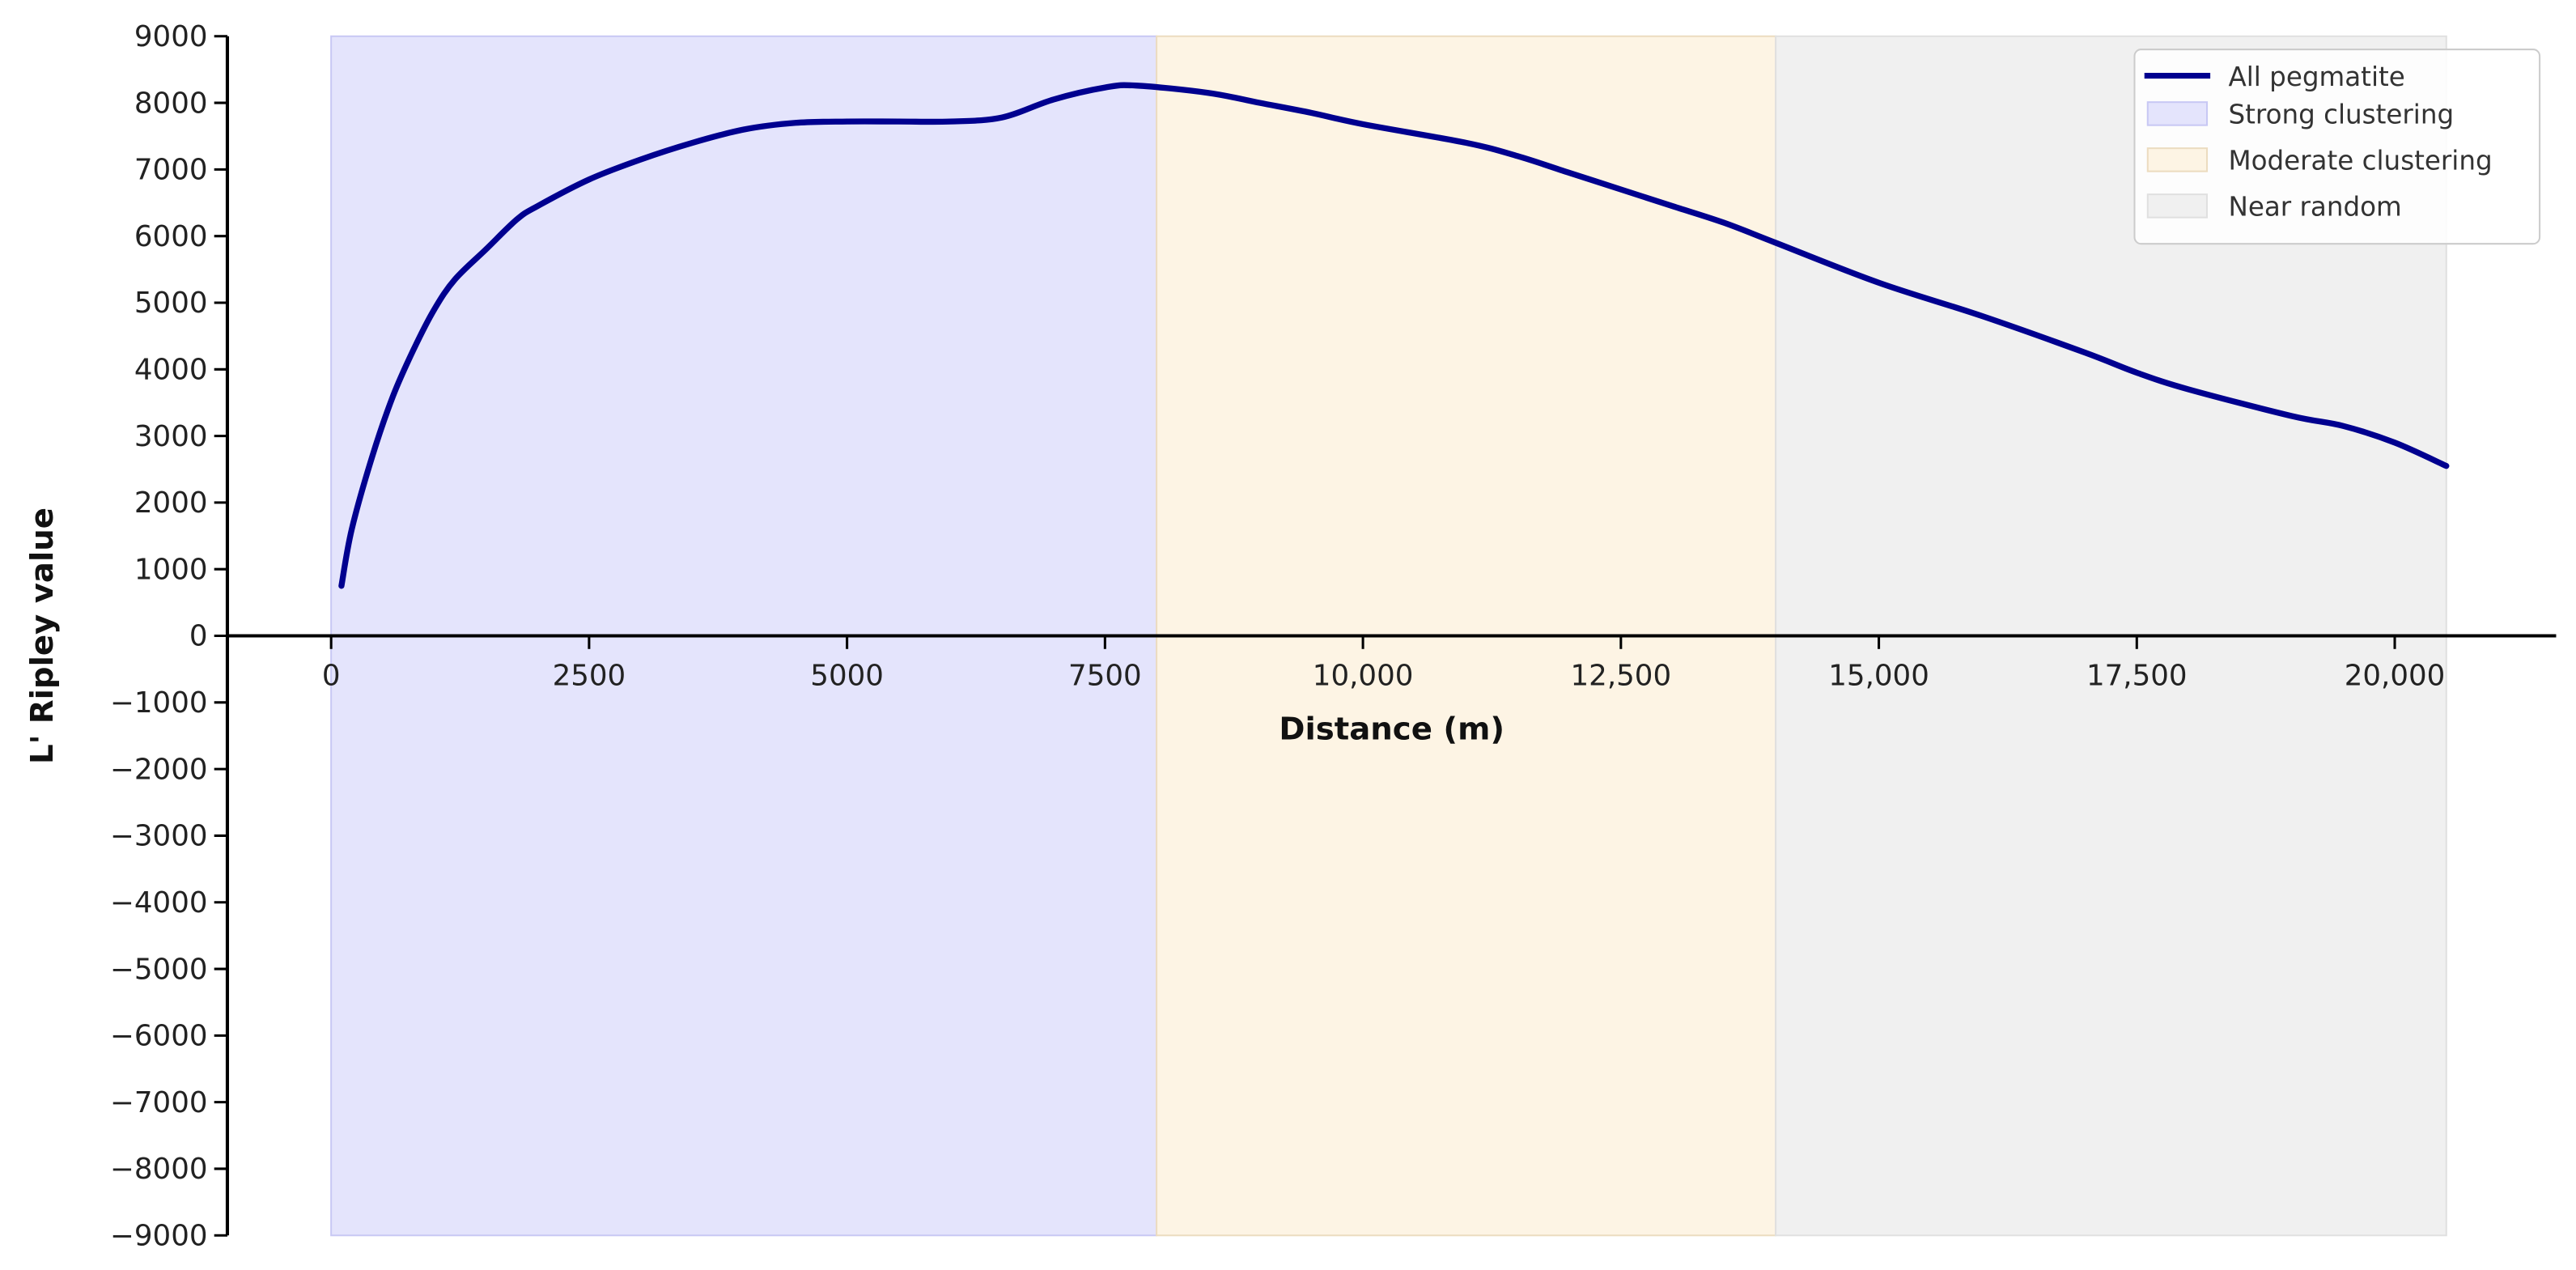 The image size is (2576, 1270). I want to click on y-tick-label: −5000, so click(158, 969).